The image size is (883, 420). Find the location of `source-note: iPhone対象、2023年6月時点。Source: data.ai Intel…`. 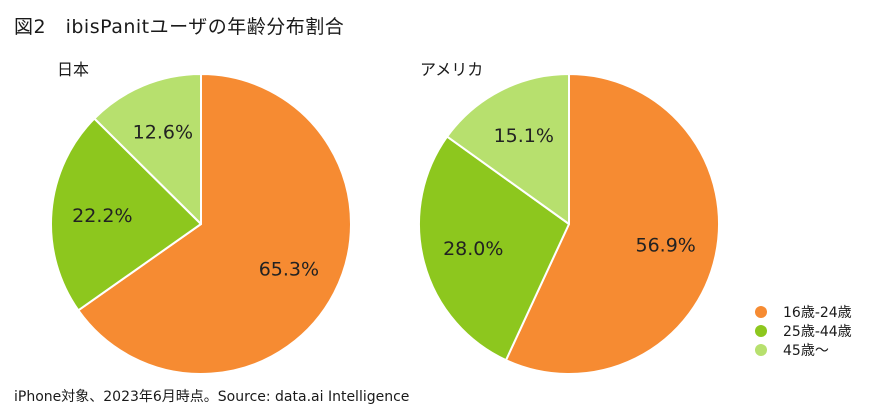

source-note: iPhone対象、2023年6月時点。Source: data.ai Intel… is located at coordinates (212, 397).